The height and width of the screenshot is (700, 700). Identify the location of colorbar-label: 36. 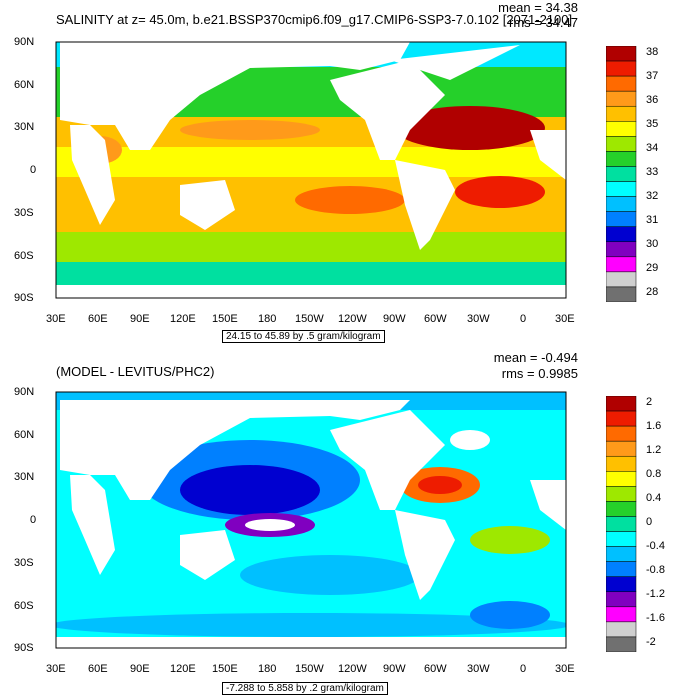
(652, 100).